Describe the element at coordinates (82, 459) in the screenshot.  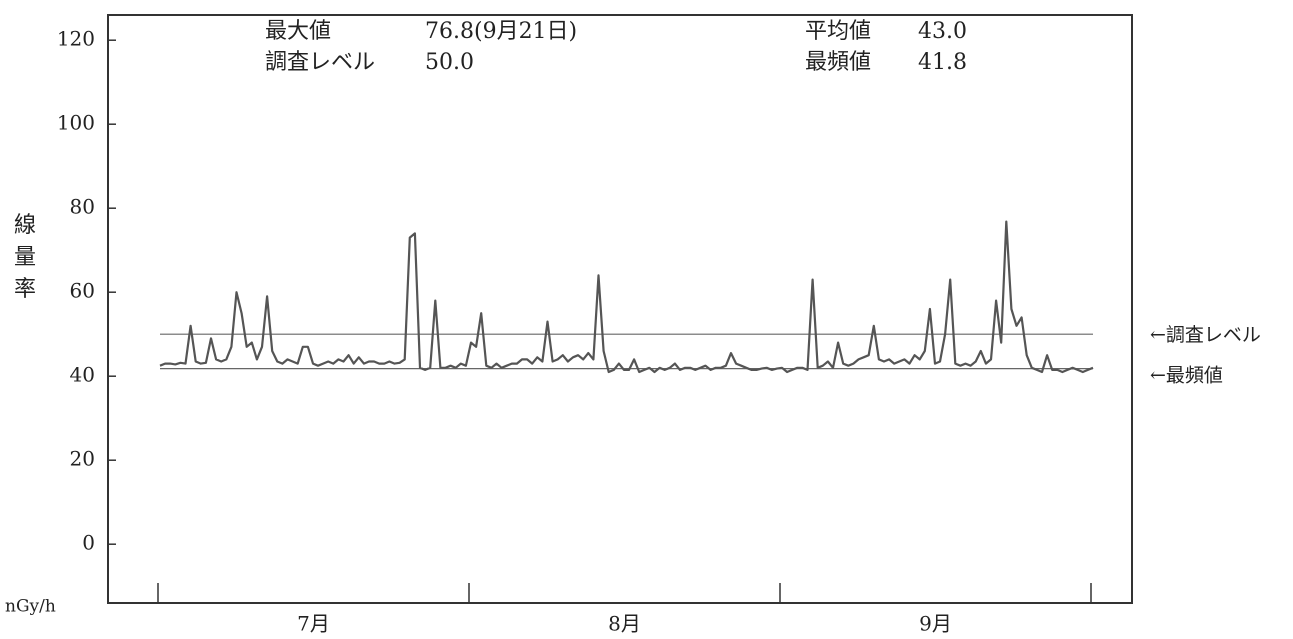
I see `y-tick-label: 20` at that location.